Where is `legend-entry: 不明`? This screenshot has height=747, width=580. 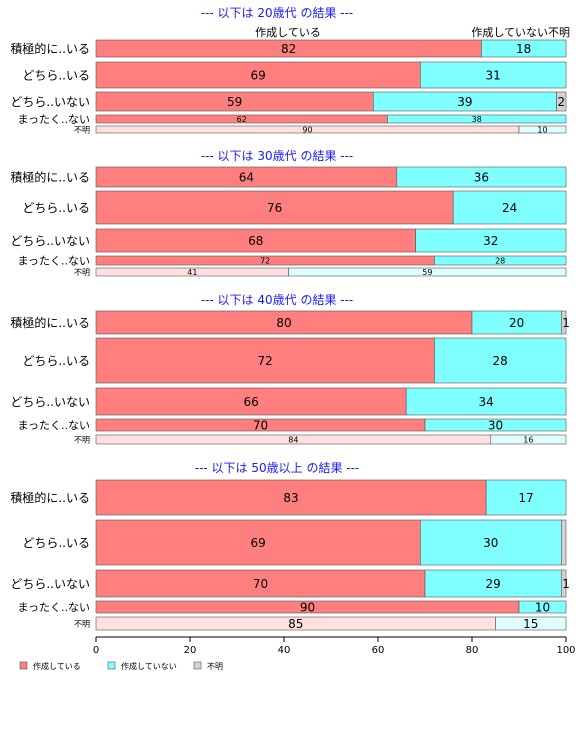
legend-entry: 不明 is located at coordinates (208, 666).